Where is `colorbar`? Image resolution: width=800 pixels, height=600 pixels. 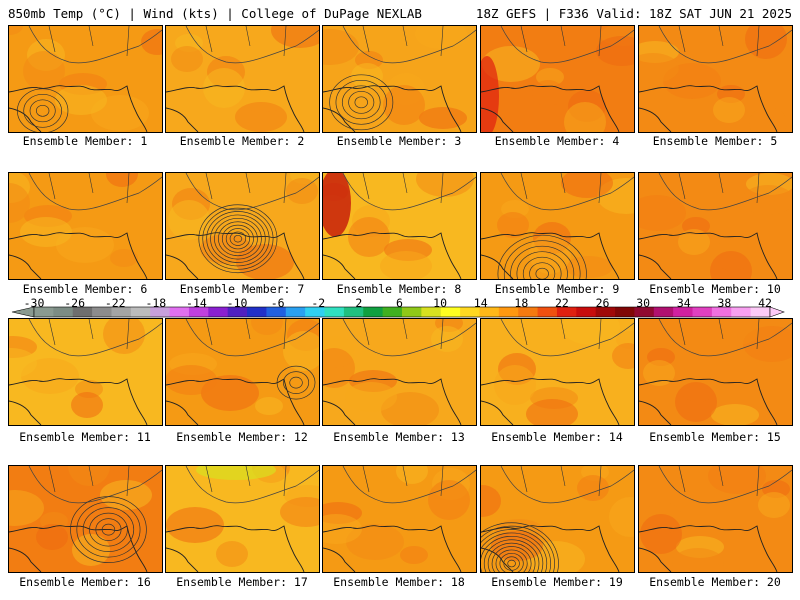
colorbar is located at coordinates (400, 308).